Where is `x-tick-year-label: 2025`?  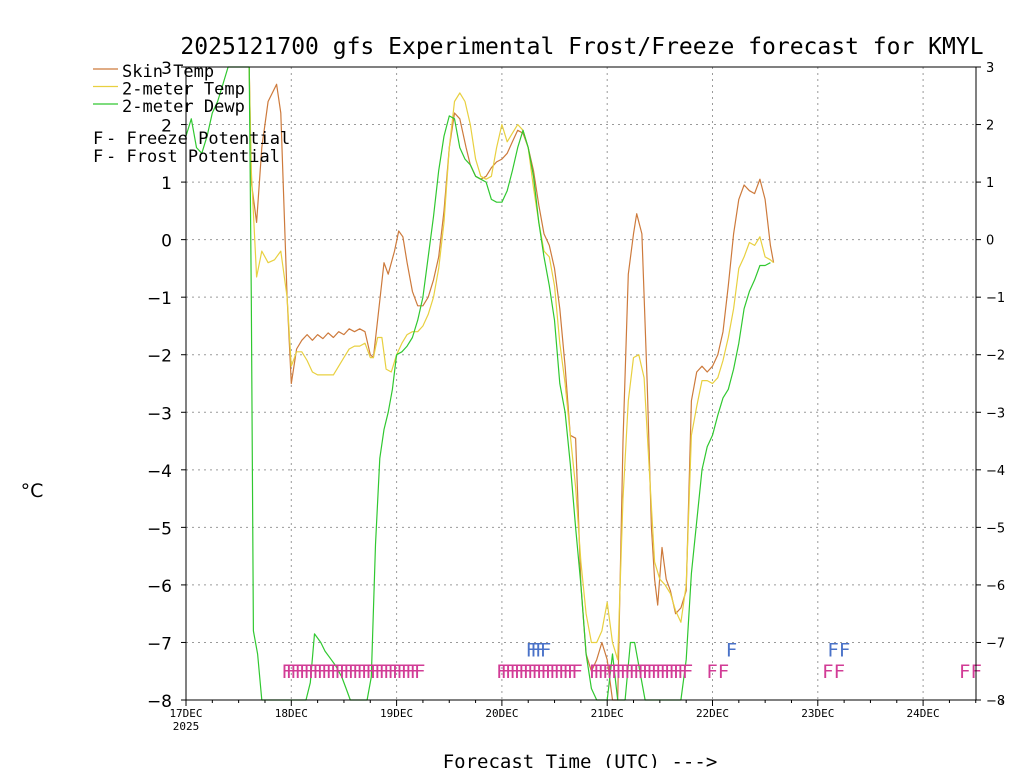
x-tick-year-label: 2025 is located at coordinates (186, 726).